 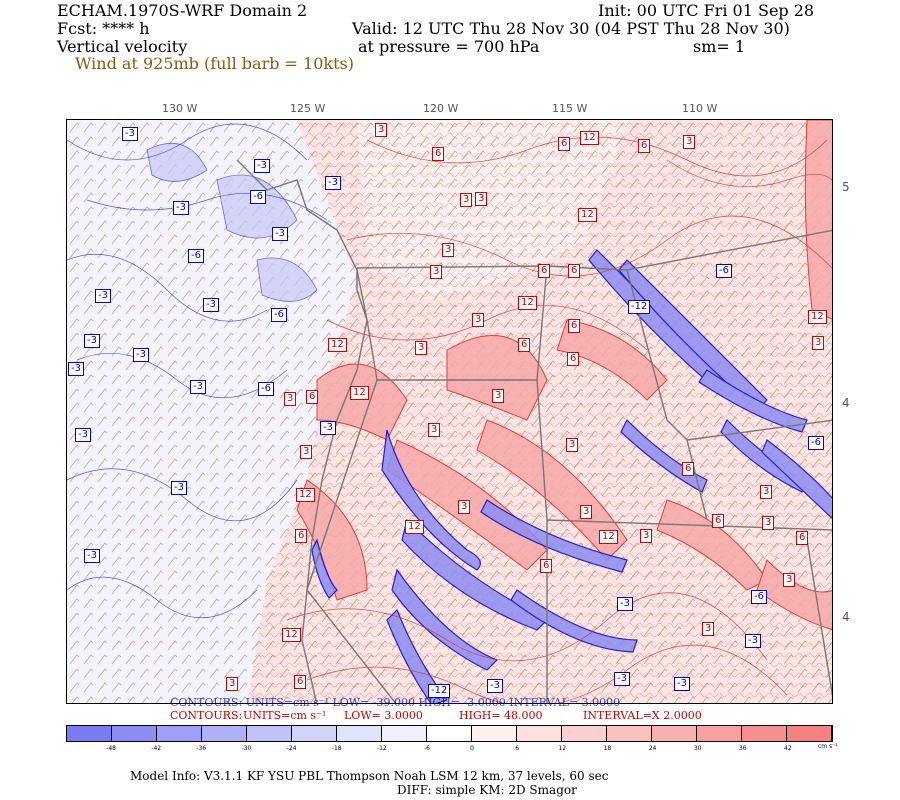 What do you see at coordinates (487, 790) in the screenshot?
I see `diffusion-info: DIFF: simple KM: 2D Smagor` at bounding box center [487, 790].